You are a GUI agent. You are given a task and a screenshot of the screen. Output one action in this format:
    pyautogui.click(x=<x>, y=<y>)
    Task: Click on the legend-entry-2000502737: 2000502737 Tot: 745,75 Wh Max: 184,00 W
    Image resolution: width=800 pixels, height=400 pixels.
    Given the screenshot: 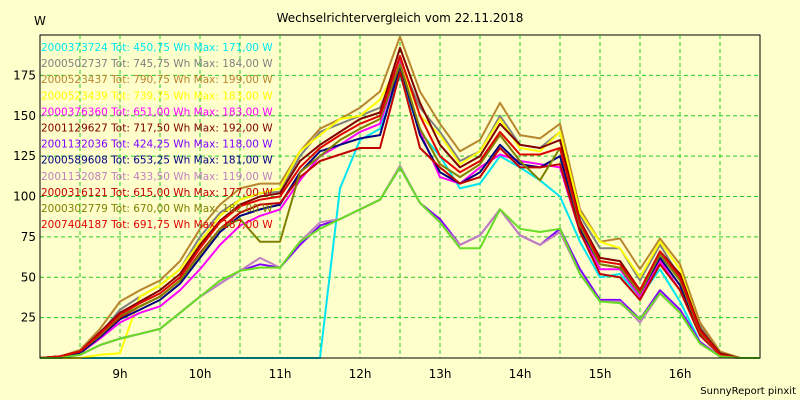 What is the action you would take?
    pyautogui.click(x=157, y=64)
    